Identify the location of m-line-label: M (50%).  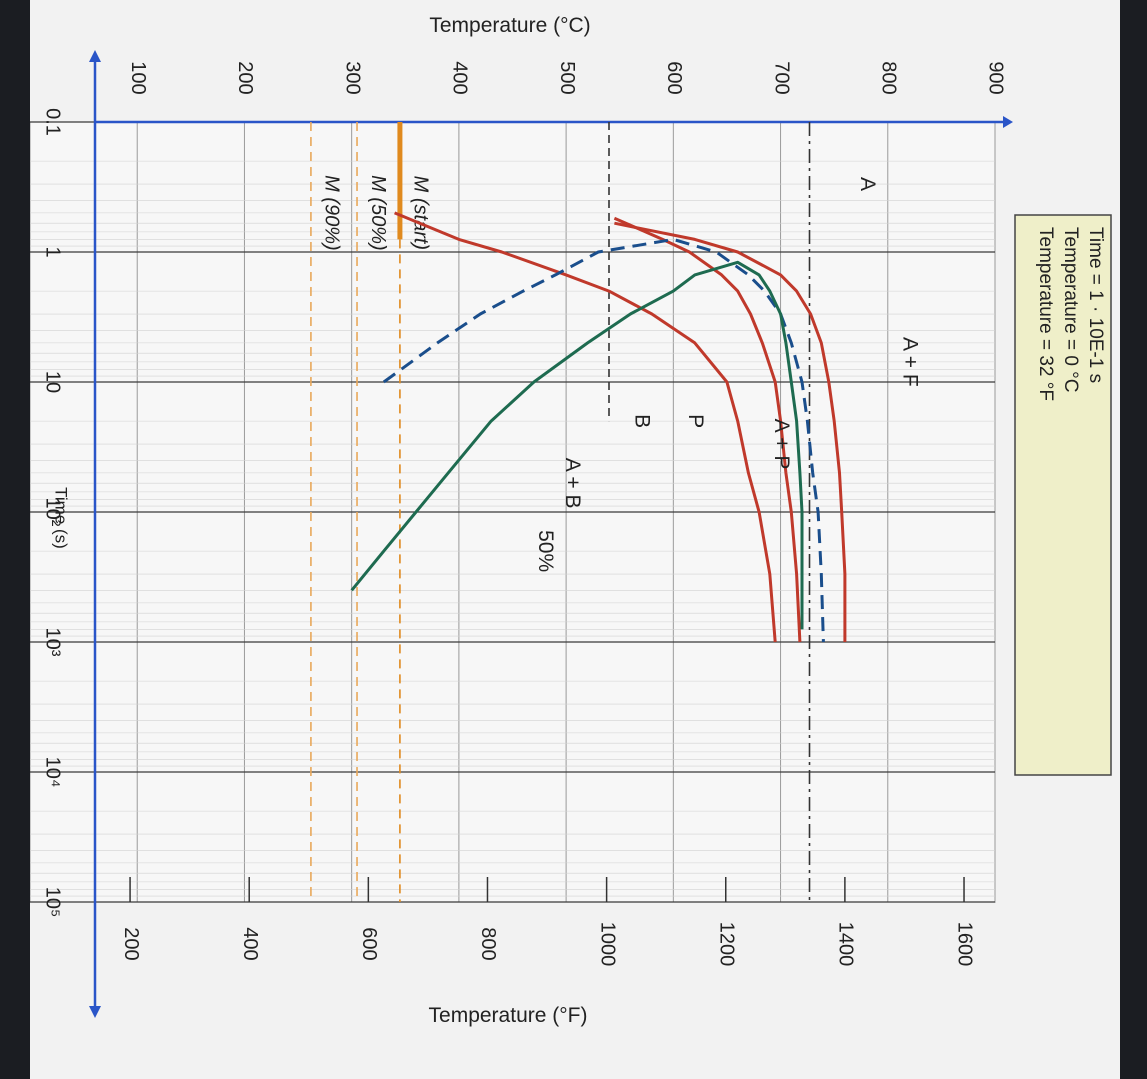
(378, 213).